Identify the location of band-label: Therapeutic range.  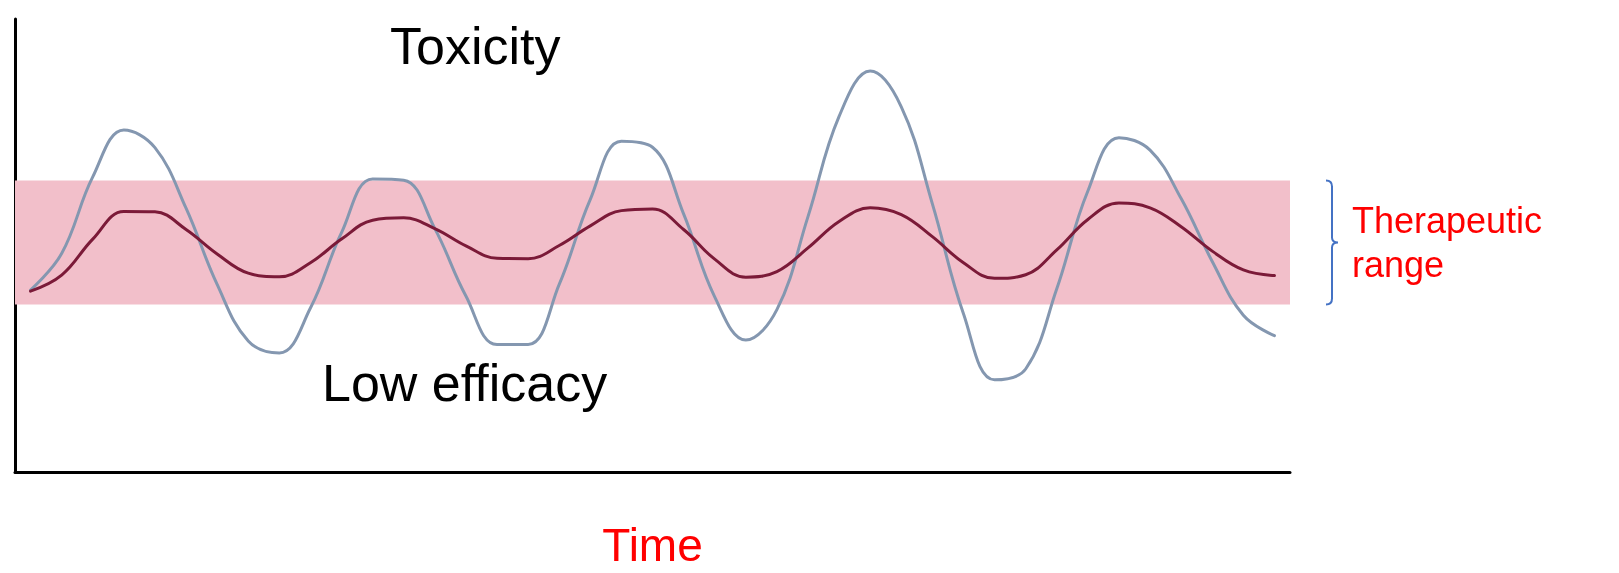
(1452, 242).